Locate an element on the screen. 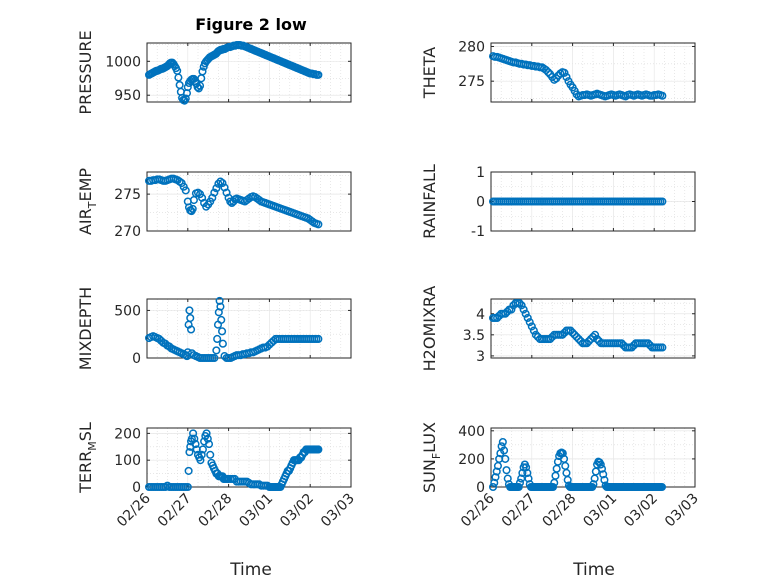  y-tick-label: 100 is located at coordinates (127, 461).